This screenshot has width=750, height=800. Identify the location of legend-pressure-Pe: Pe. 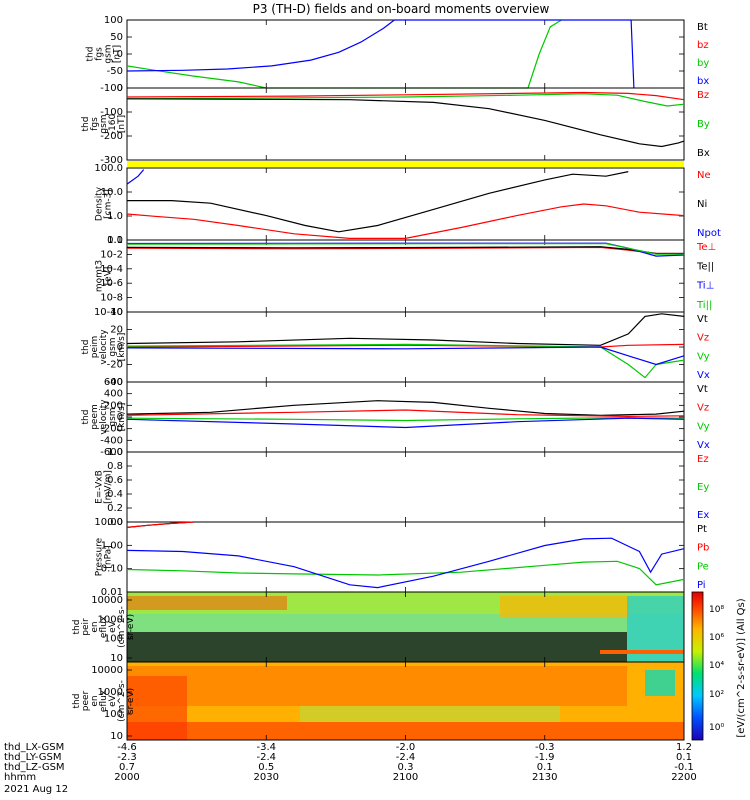
(703, 566).